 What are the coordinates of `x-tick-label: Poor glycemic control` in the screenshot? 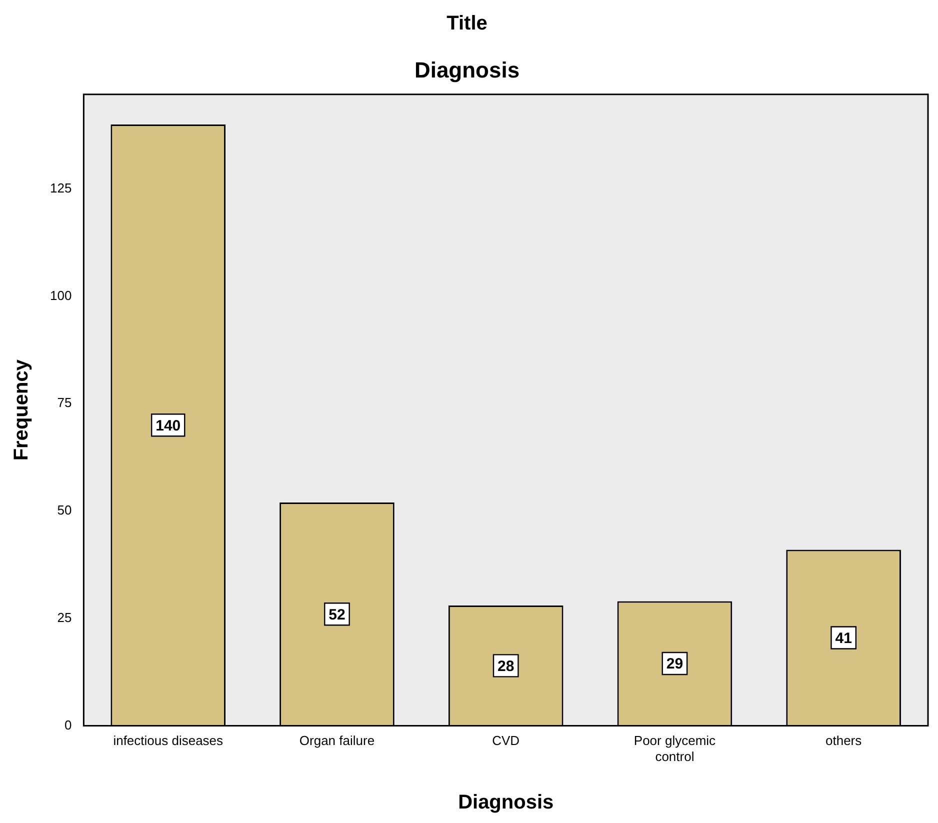 It's located at (675, 748).